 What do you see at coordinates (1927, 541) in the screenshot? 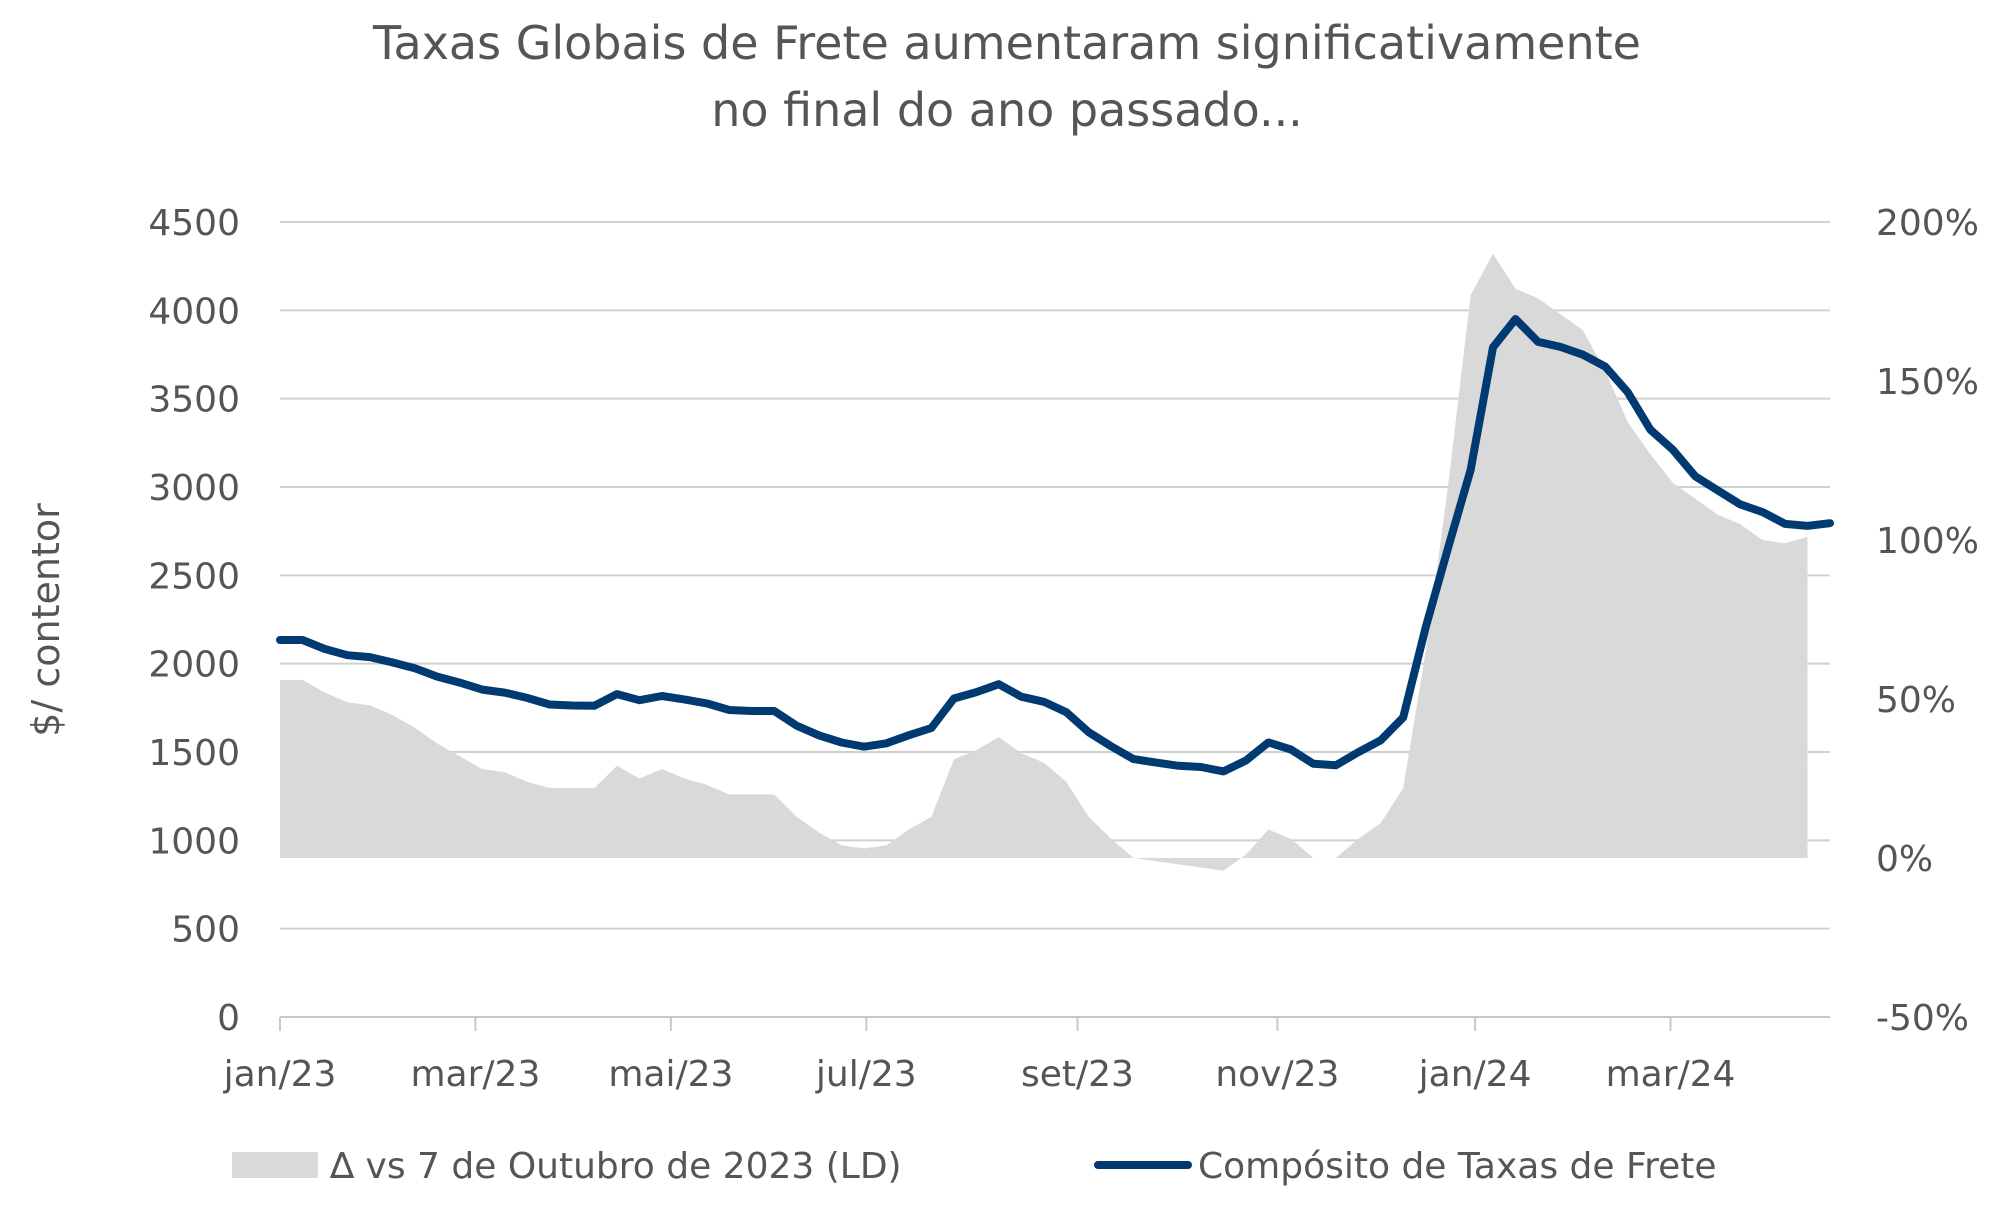
I see `y-right-tick-label: 100%` at bounding box center [1927, 541].